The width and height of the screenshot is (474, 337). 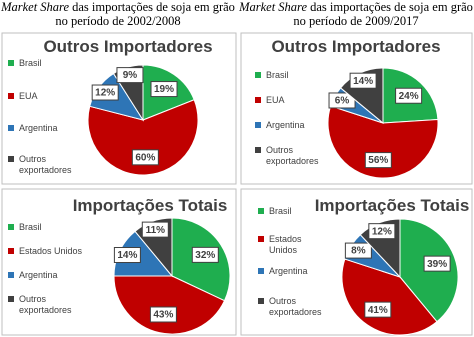 I want to click on value-label: 24%, so click(x=409, y=96).